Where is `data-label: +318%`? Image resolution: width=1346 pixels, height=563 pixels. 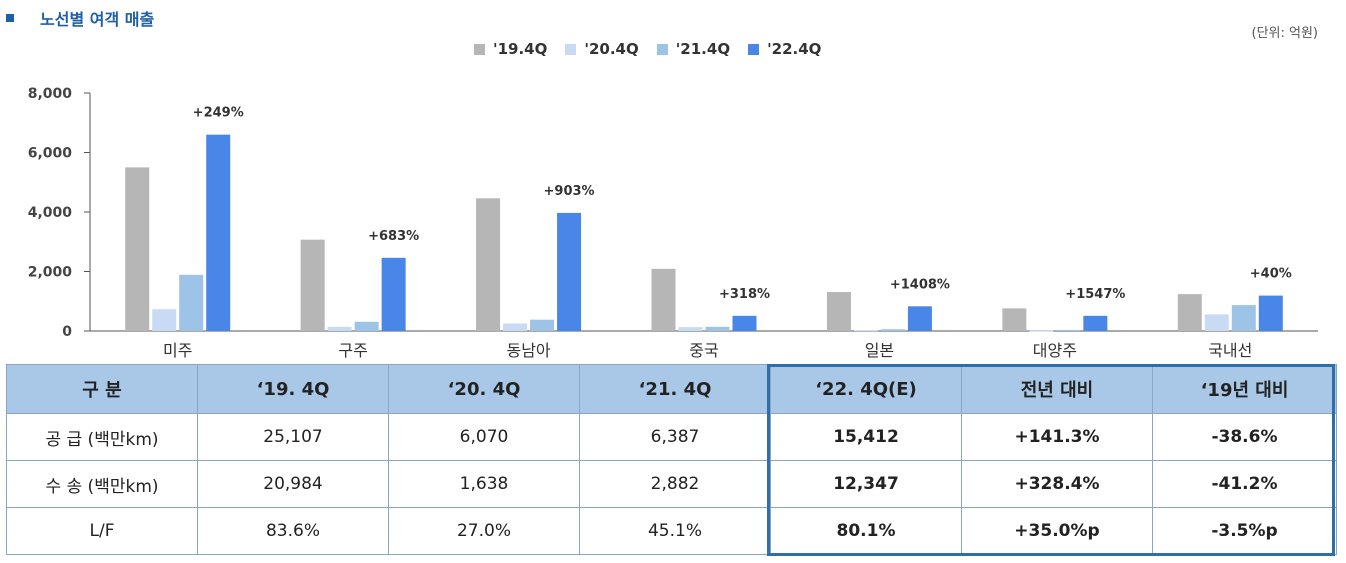 data-label: +318% is located at coordinates (744, 294).